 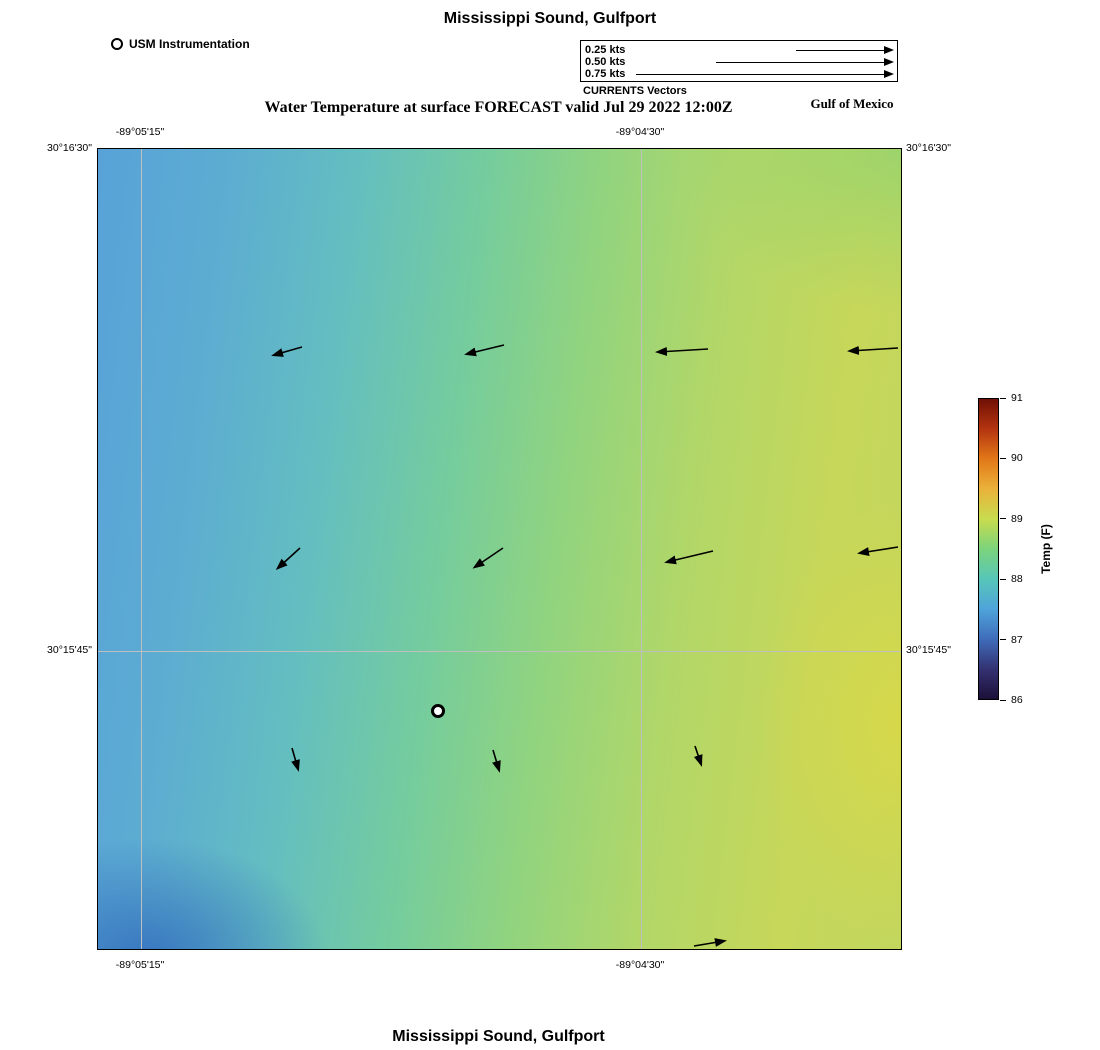 What do you see at coordinates (605, 50) in the screenshot?
I see `currents-legend-speed-label: 0.25 kts` at bounding box center [605, 50].